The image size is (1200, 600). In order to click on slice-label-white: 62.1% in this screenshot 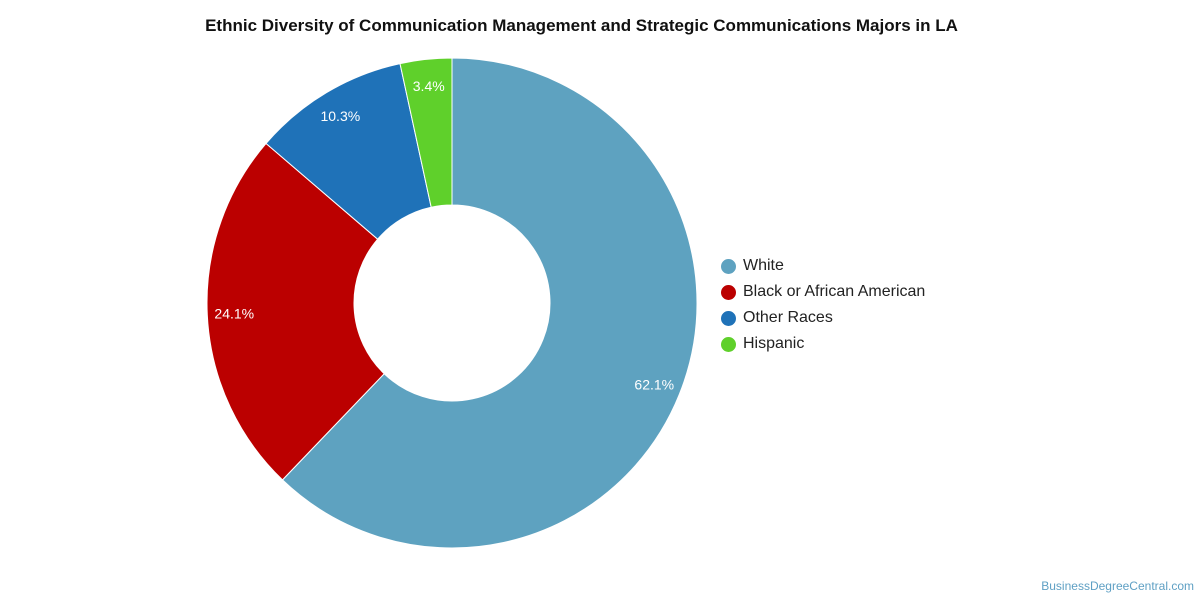, I will do `click(654, 384)`.